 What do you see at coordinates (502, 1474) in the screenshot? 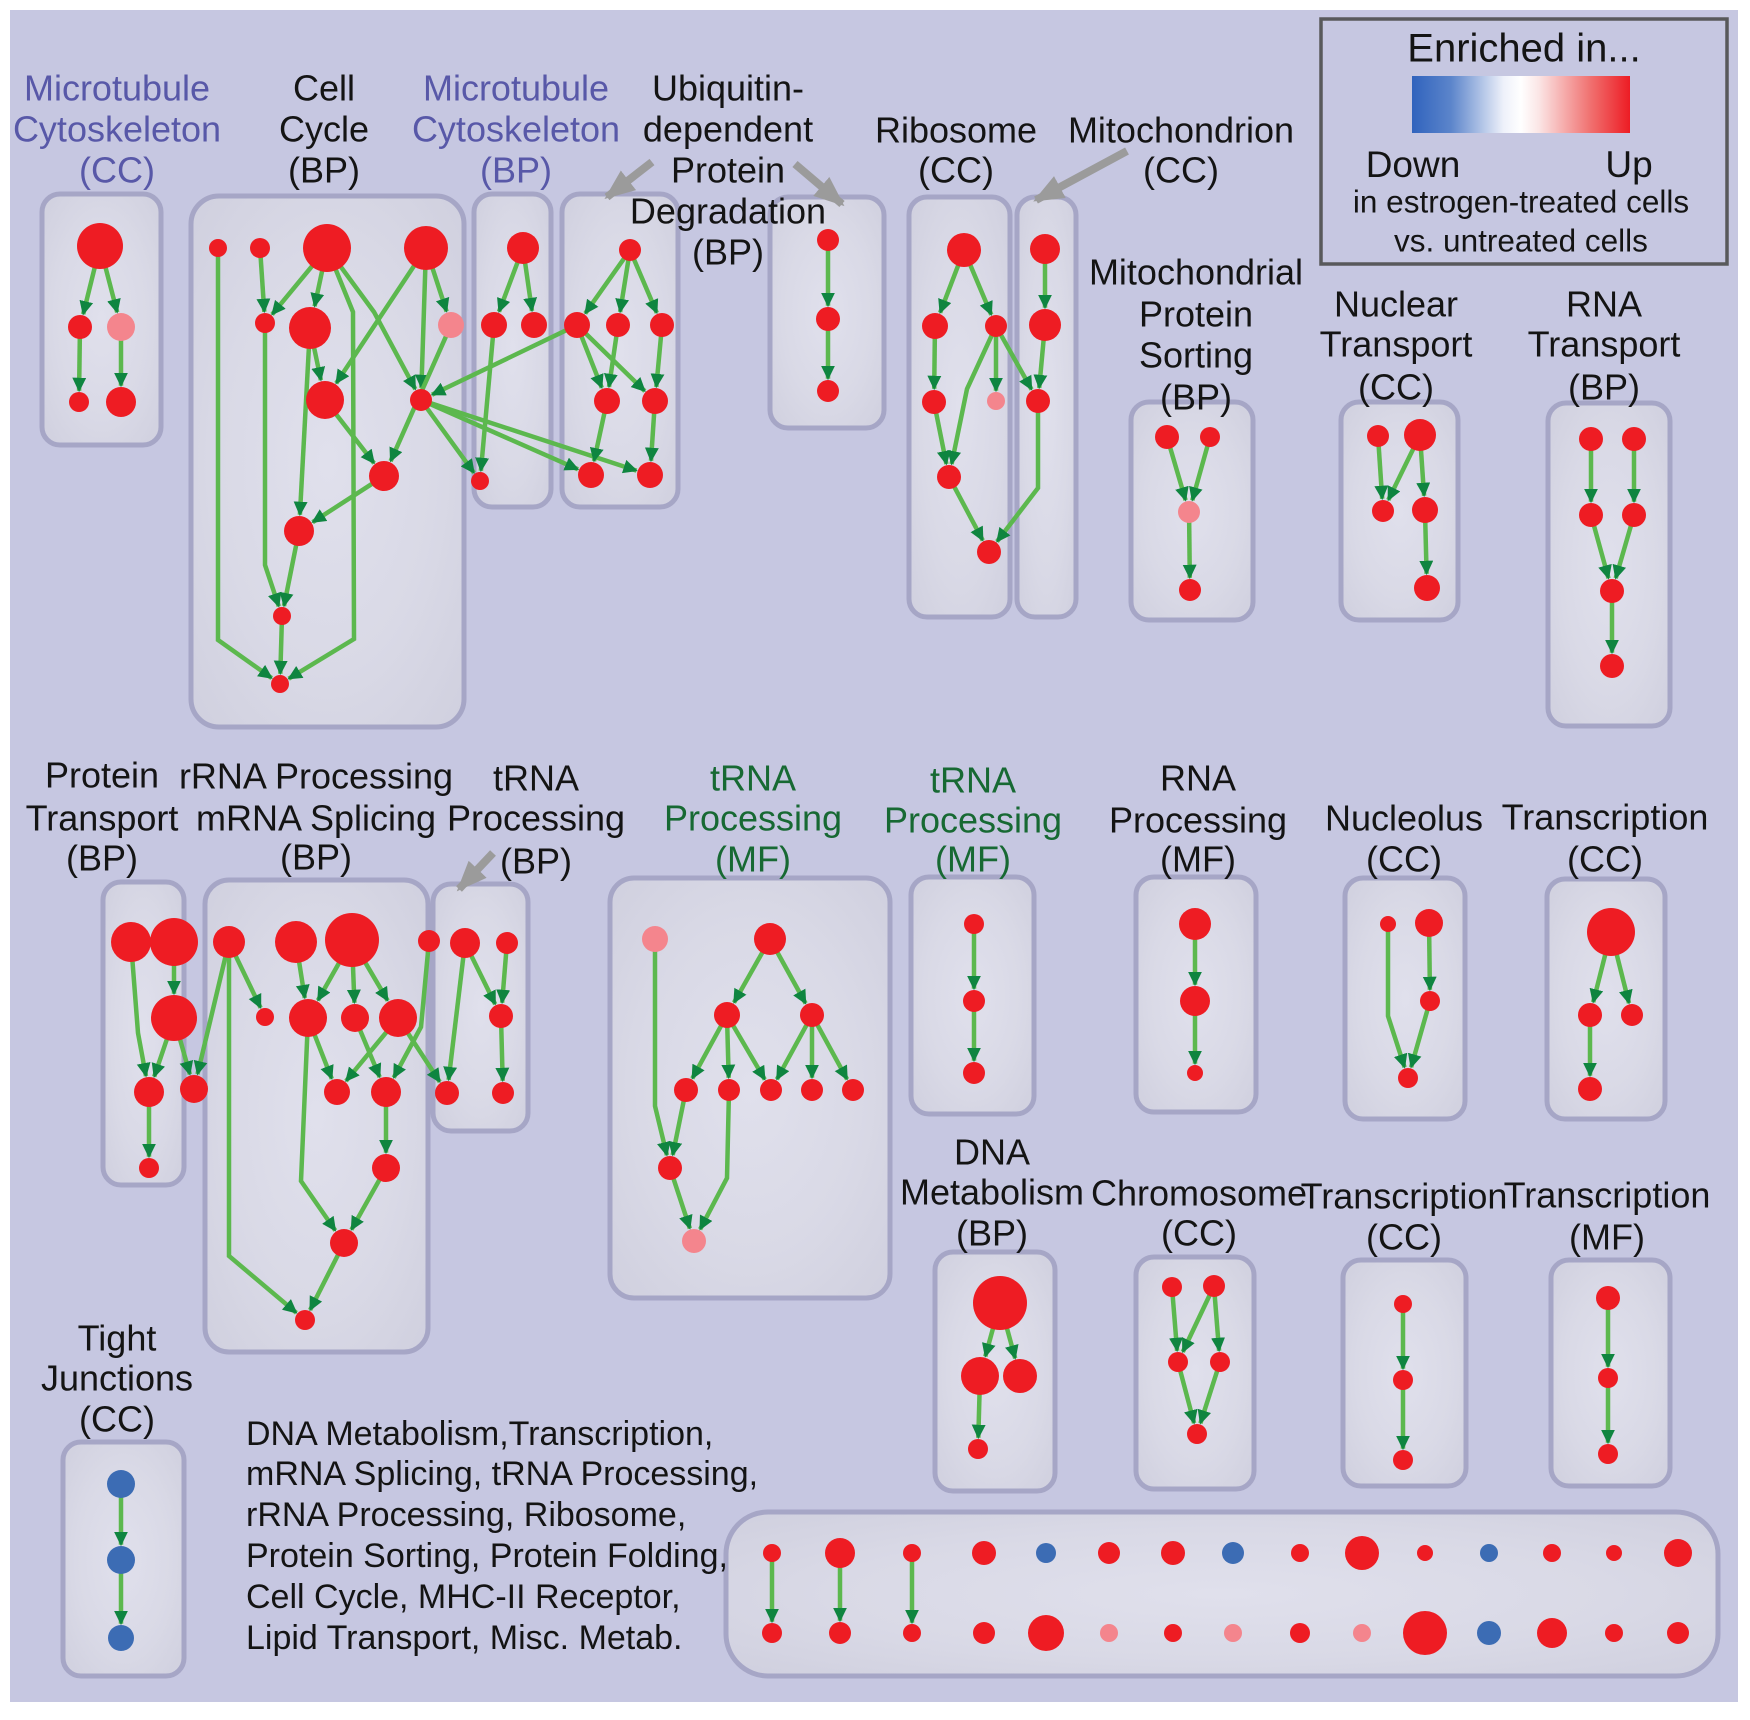
I see `svg-text:mRNA Splicing, tRNA Processing: mRNA Splicing, tRNA Processing,` at bounding box center [502, 1474].